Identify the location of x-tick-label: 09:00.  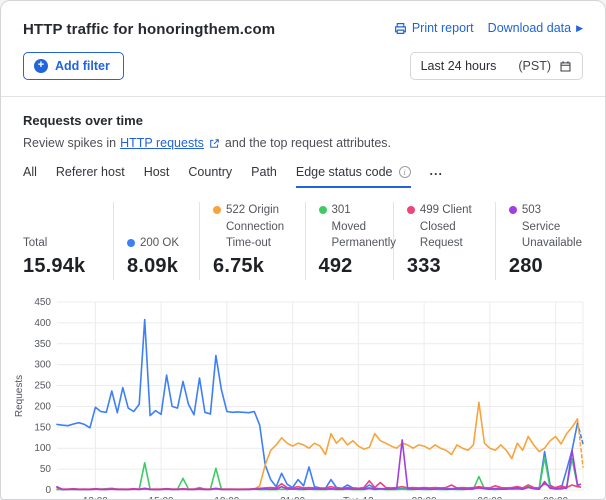
(555, 498).